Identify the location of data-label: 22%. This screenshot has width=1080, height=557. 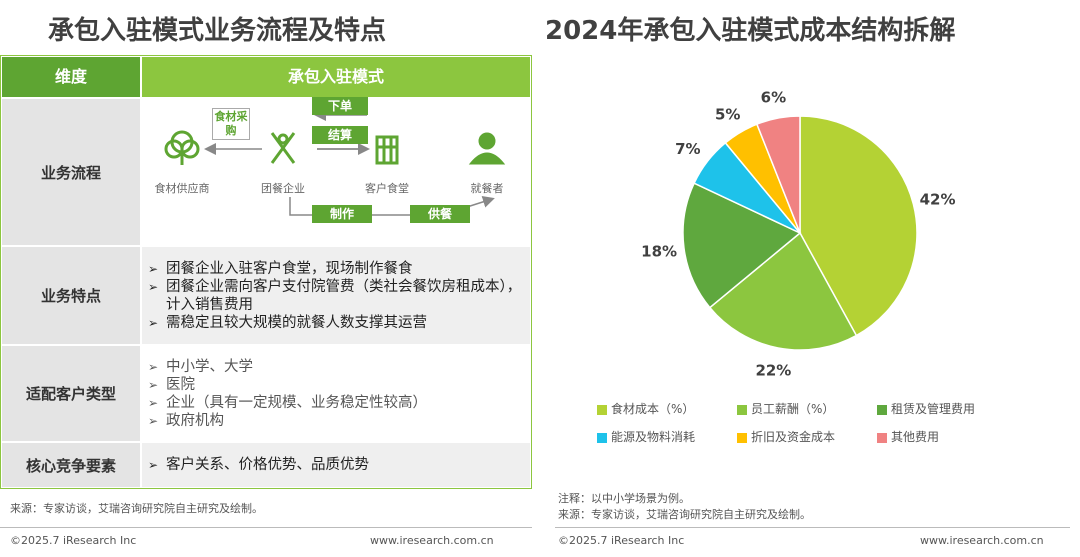
(773, 371).